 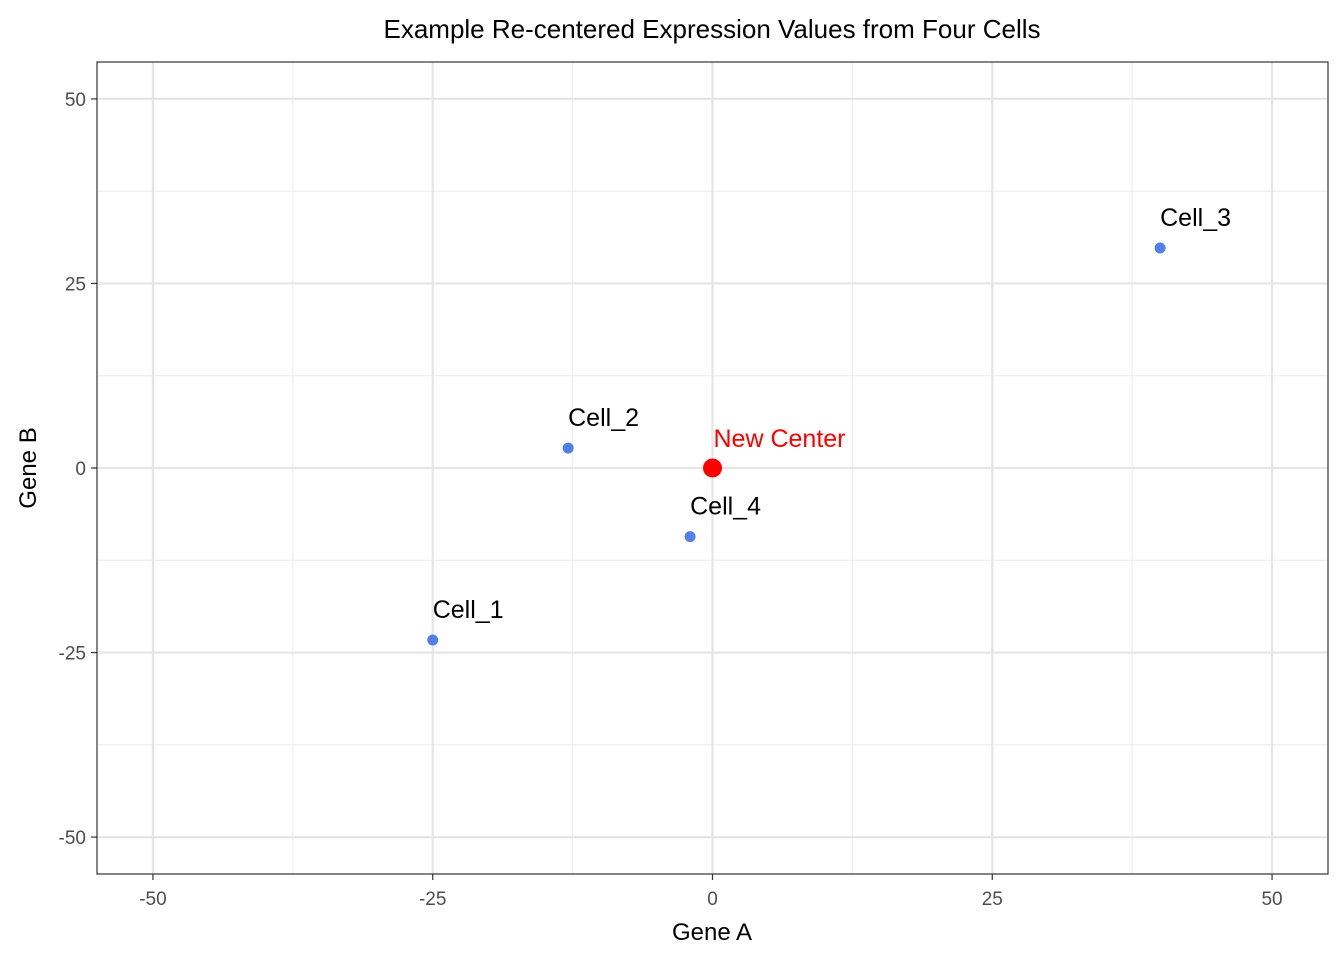 What do you see at coordinates (432, 899) in the screenshot?
I see `x-tick-label: -25` at bounding box center [432, 899].